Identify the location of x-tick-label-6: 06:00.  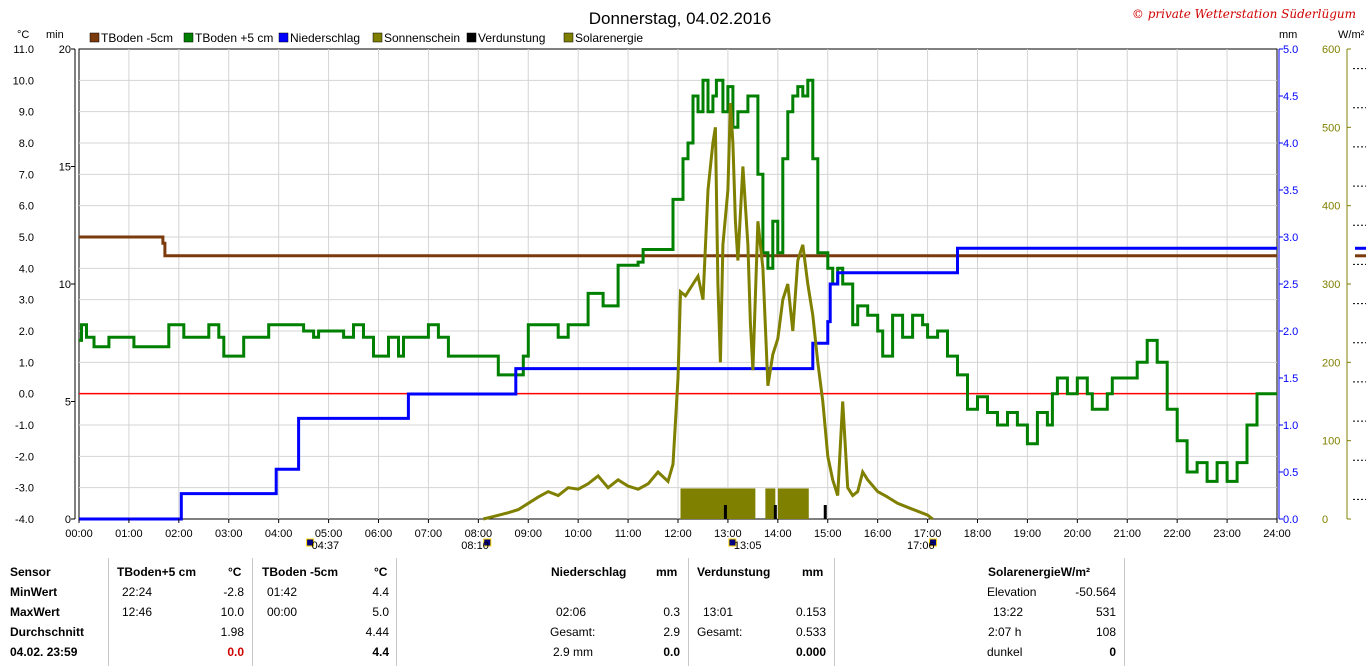
(379, 534).